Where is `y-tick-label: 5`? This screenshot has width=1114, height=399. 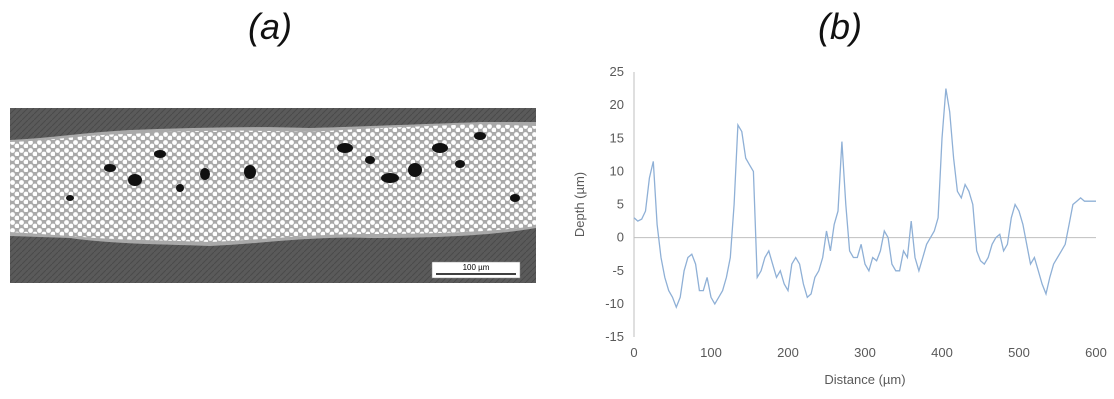 y-tick-label: 5 is located at coordinates (620, 204).